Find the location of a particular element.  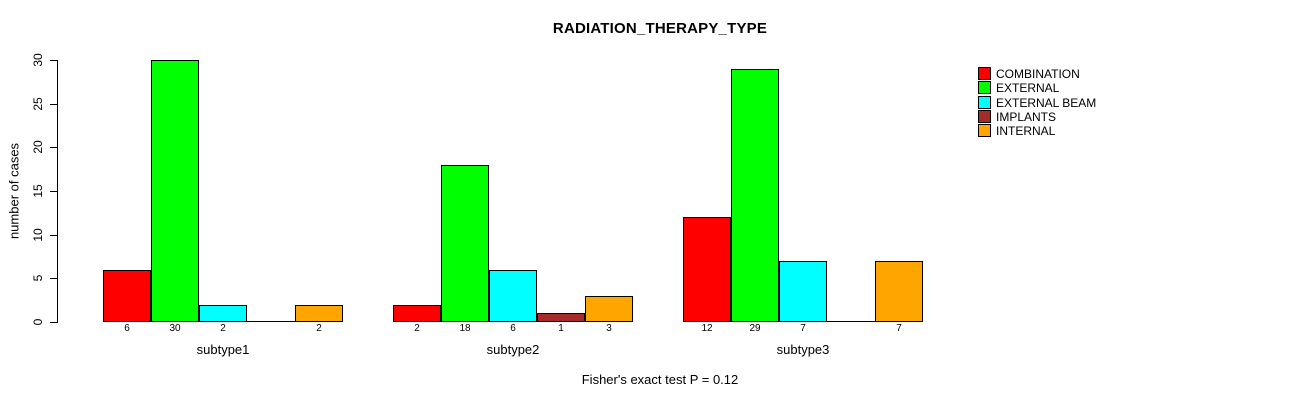

bar-subtype1-external-beam is located at coordinates (223, 313).